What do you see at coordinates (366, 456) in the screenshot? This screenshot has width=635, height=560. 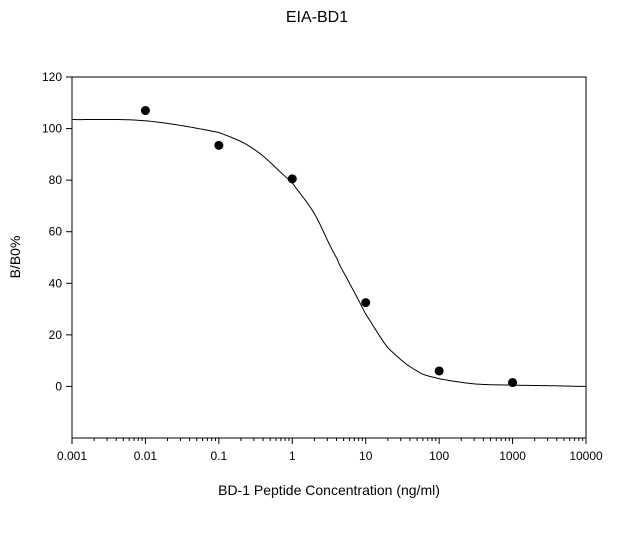 I see `x-tick-label: 10` at bounding box center [366, 456].